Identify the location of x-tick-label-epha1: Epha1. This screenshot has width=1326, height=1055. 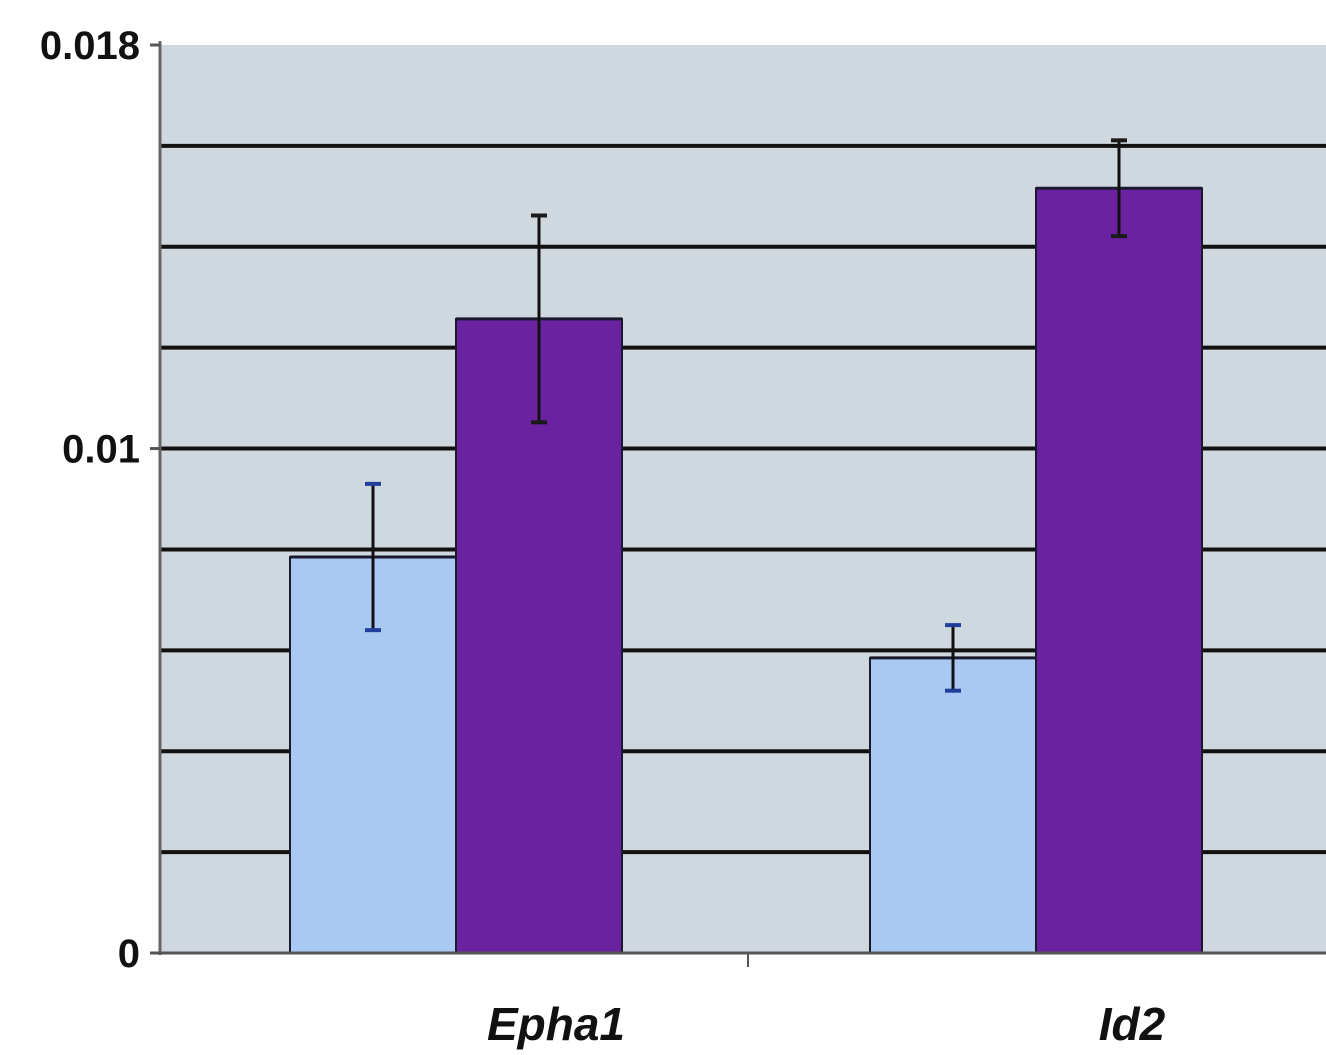
(556, 1024).